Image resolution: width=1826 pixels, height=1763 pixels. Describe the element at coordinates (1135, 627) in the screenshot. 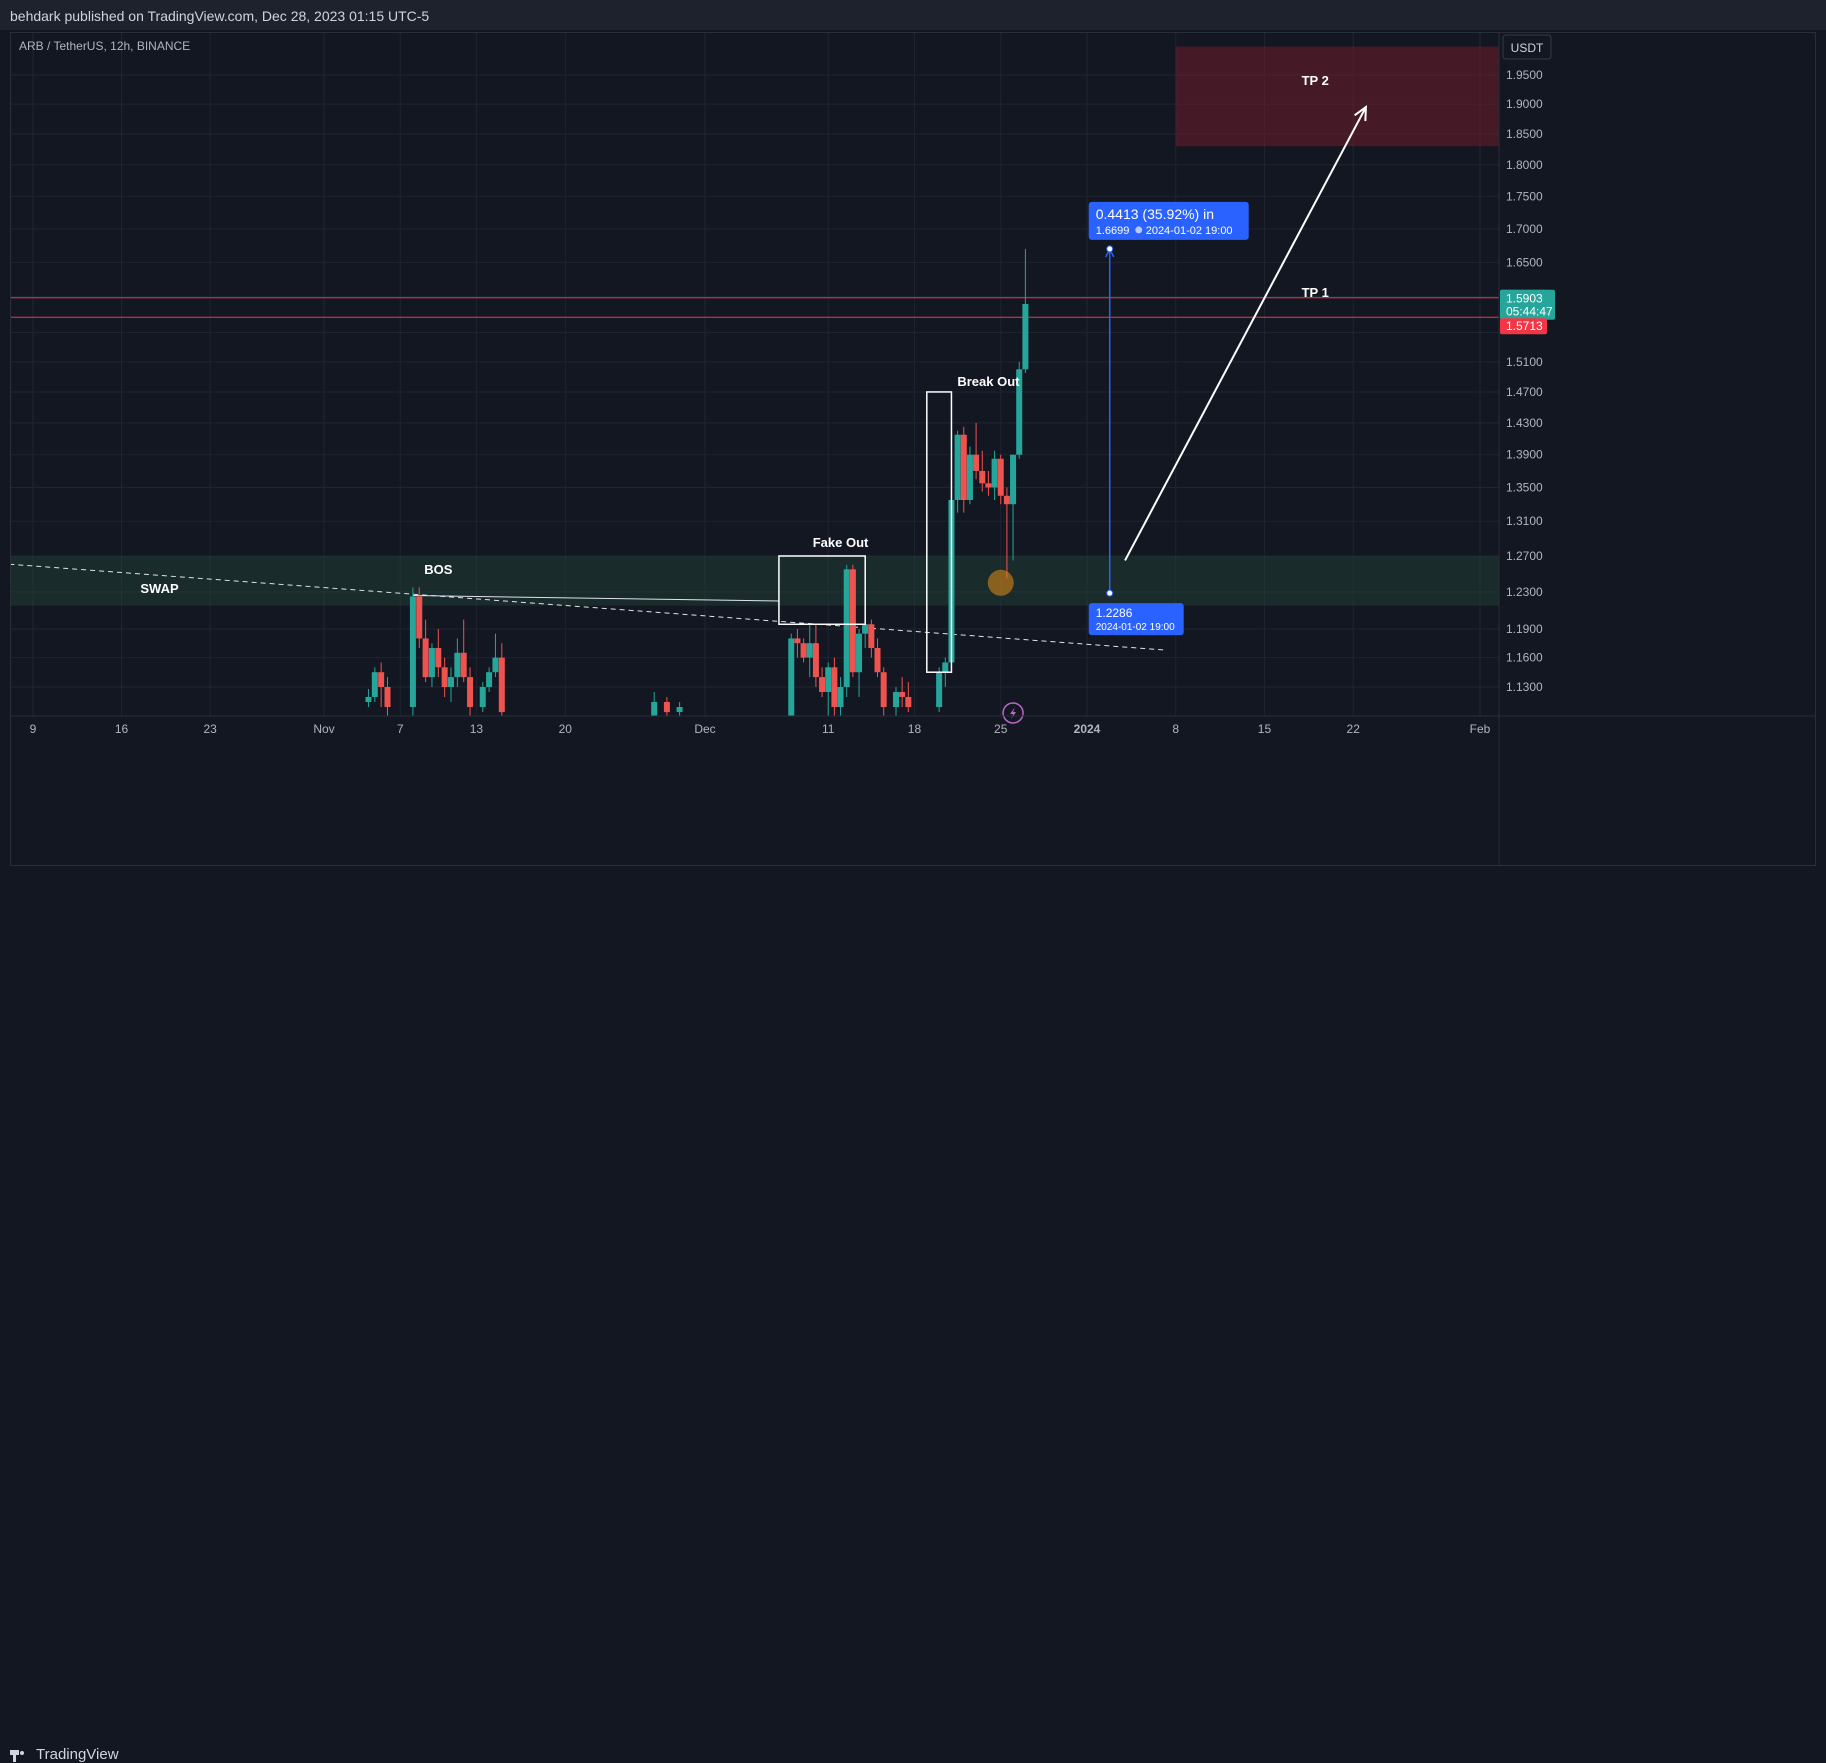

I see `measure-bottom-time: 2024-01-02 19:00` at that location.